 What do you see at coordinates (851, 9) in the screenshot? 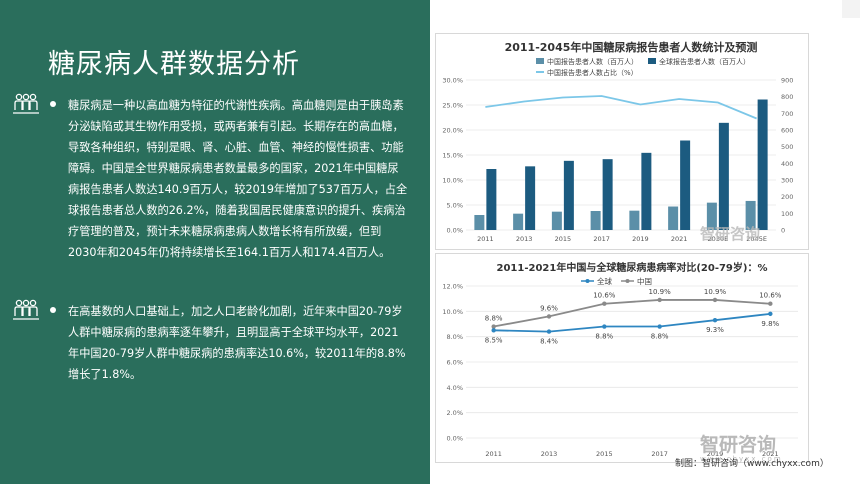
I see `corner-decoration` at bounding box center [851, 9].